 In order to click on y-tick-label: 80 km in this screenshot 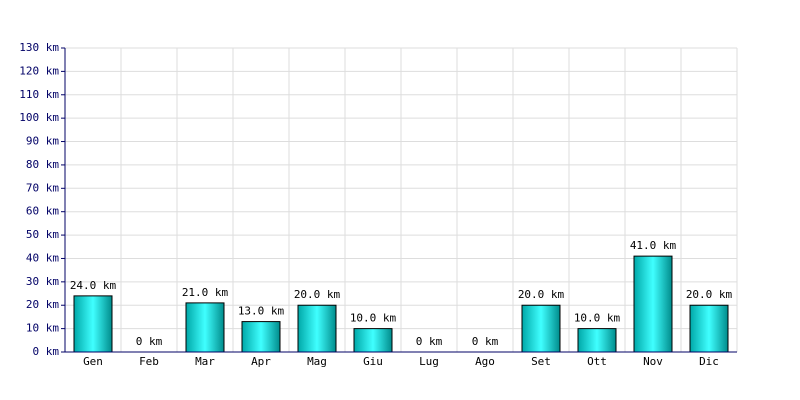, I will do `click(42, 164)`.